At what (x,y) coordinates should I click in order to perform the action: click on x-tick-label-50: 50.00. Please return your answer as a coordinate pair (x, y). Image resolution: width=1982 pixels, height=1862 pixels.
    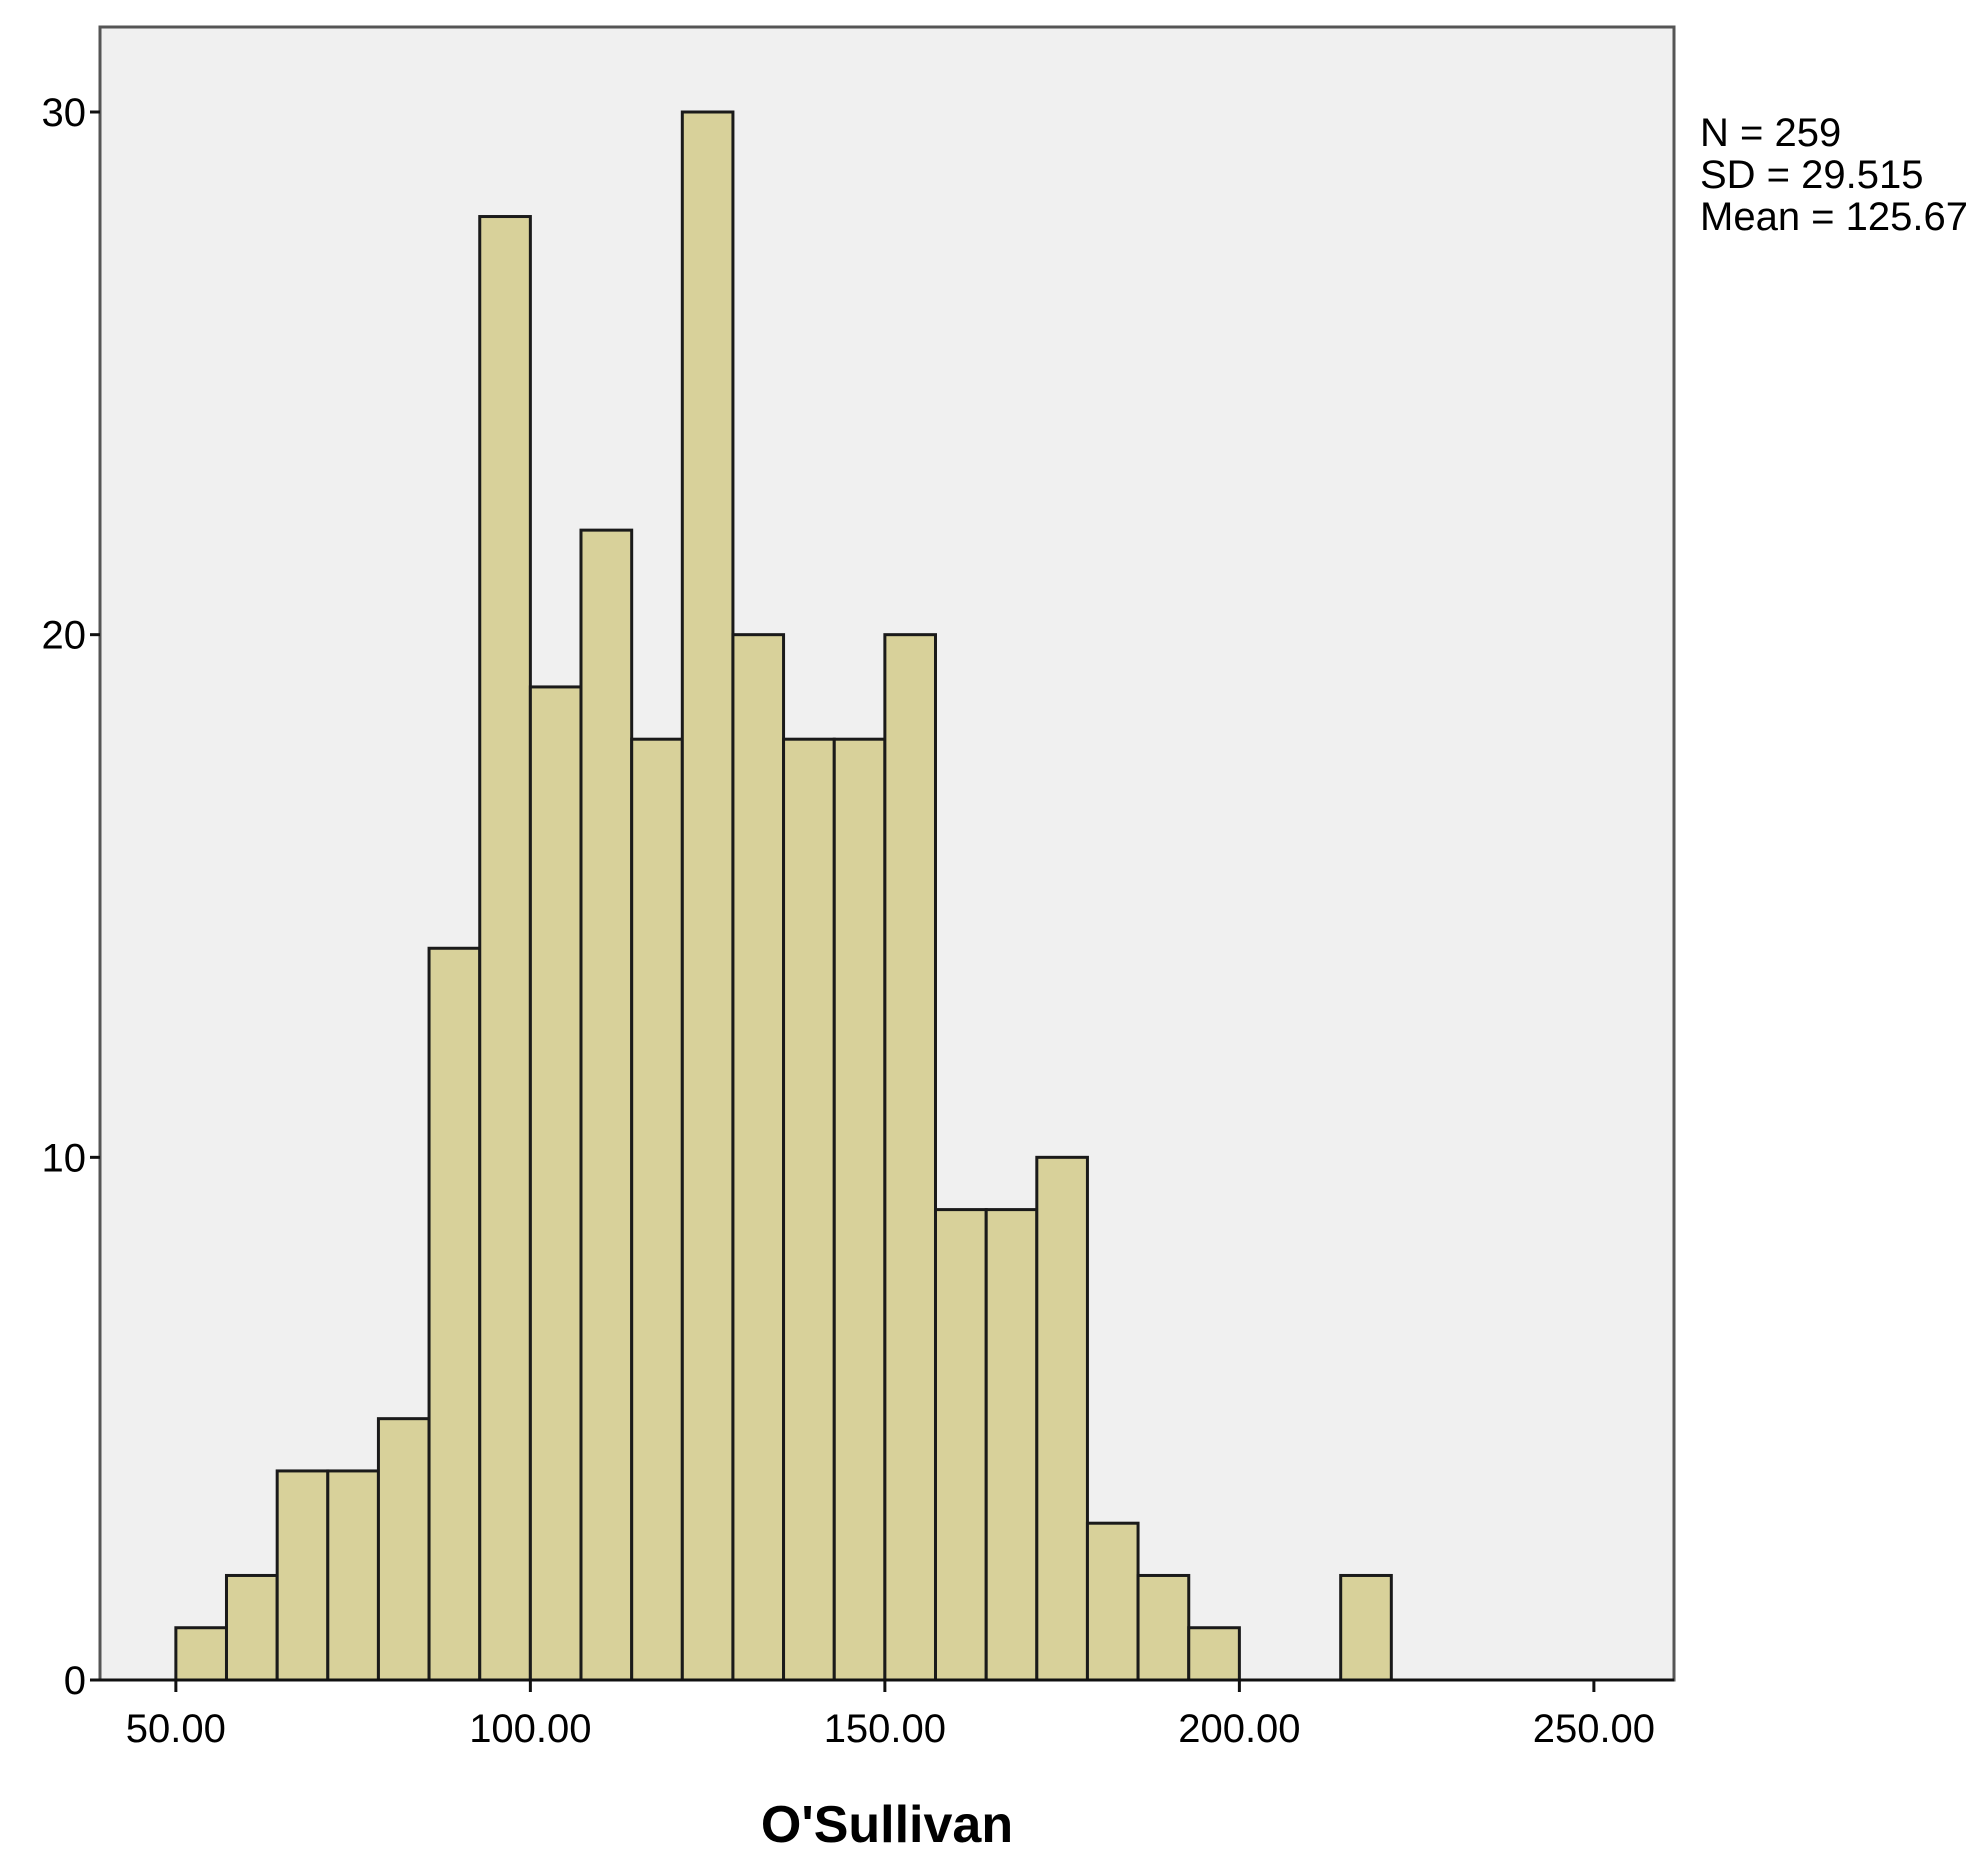
    Looking at the image, I should click on (176, 1729).